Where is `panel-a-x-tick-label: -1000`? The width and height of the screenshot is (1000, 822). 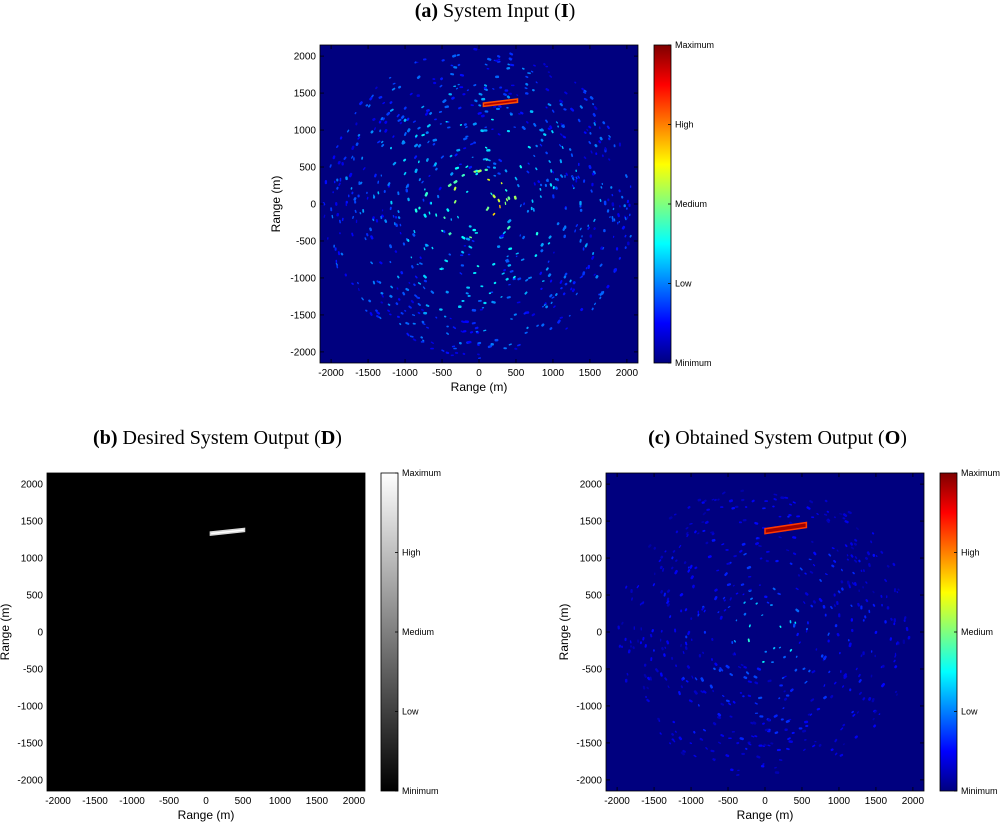
panel-a-x-tick-label: -1000 is located at coordinates (405, 373).